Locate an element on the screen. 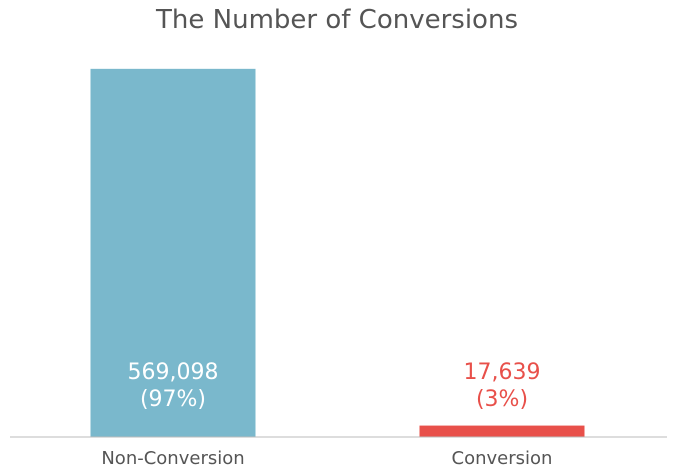  value-label: 17,639 is located at coordinates (502, 372).